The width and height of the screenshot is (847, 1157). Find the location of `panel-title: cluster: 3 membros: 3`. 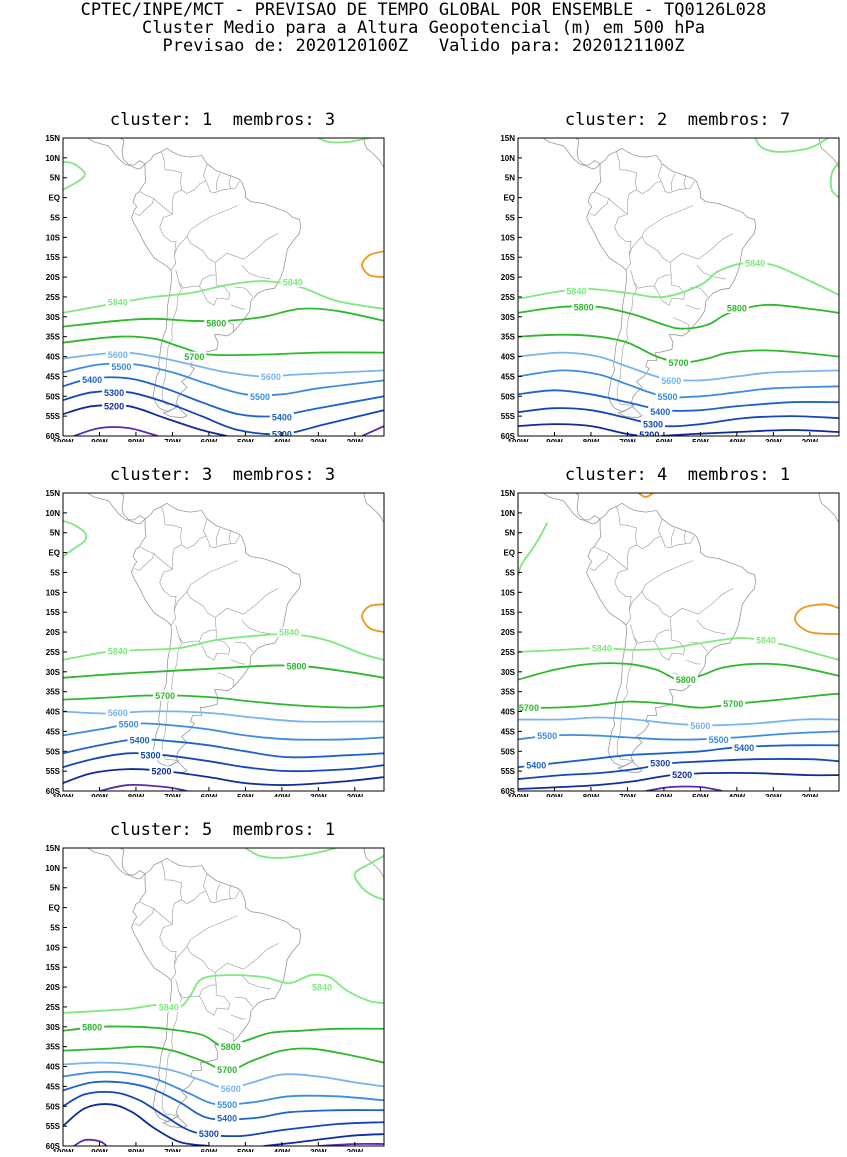

panel-title: cluster: 3 membros: 3 is located at coordinates (222, 475).